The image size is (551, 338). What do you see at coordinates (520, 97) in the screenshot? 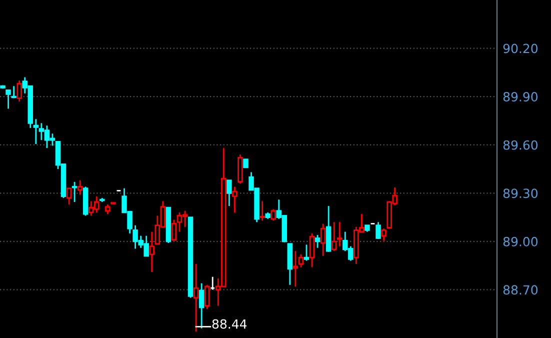
I see `y-tick-label: 89.90` at bounding box center [520, 97].